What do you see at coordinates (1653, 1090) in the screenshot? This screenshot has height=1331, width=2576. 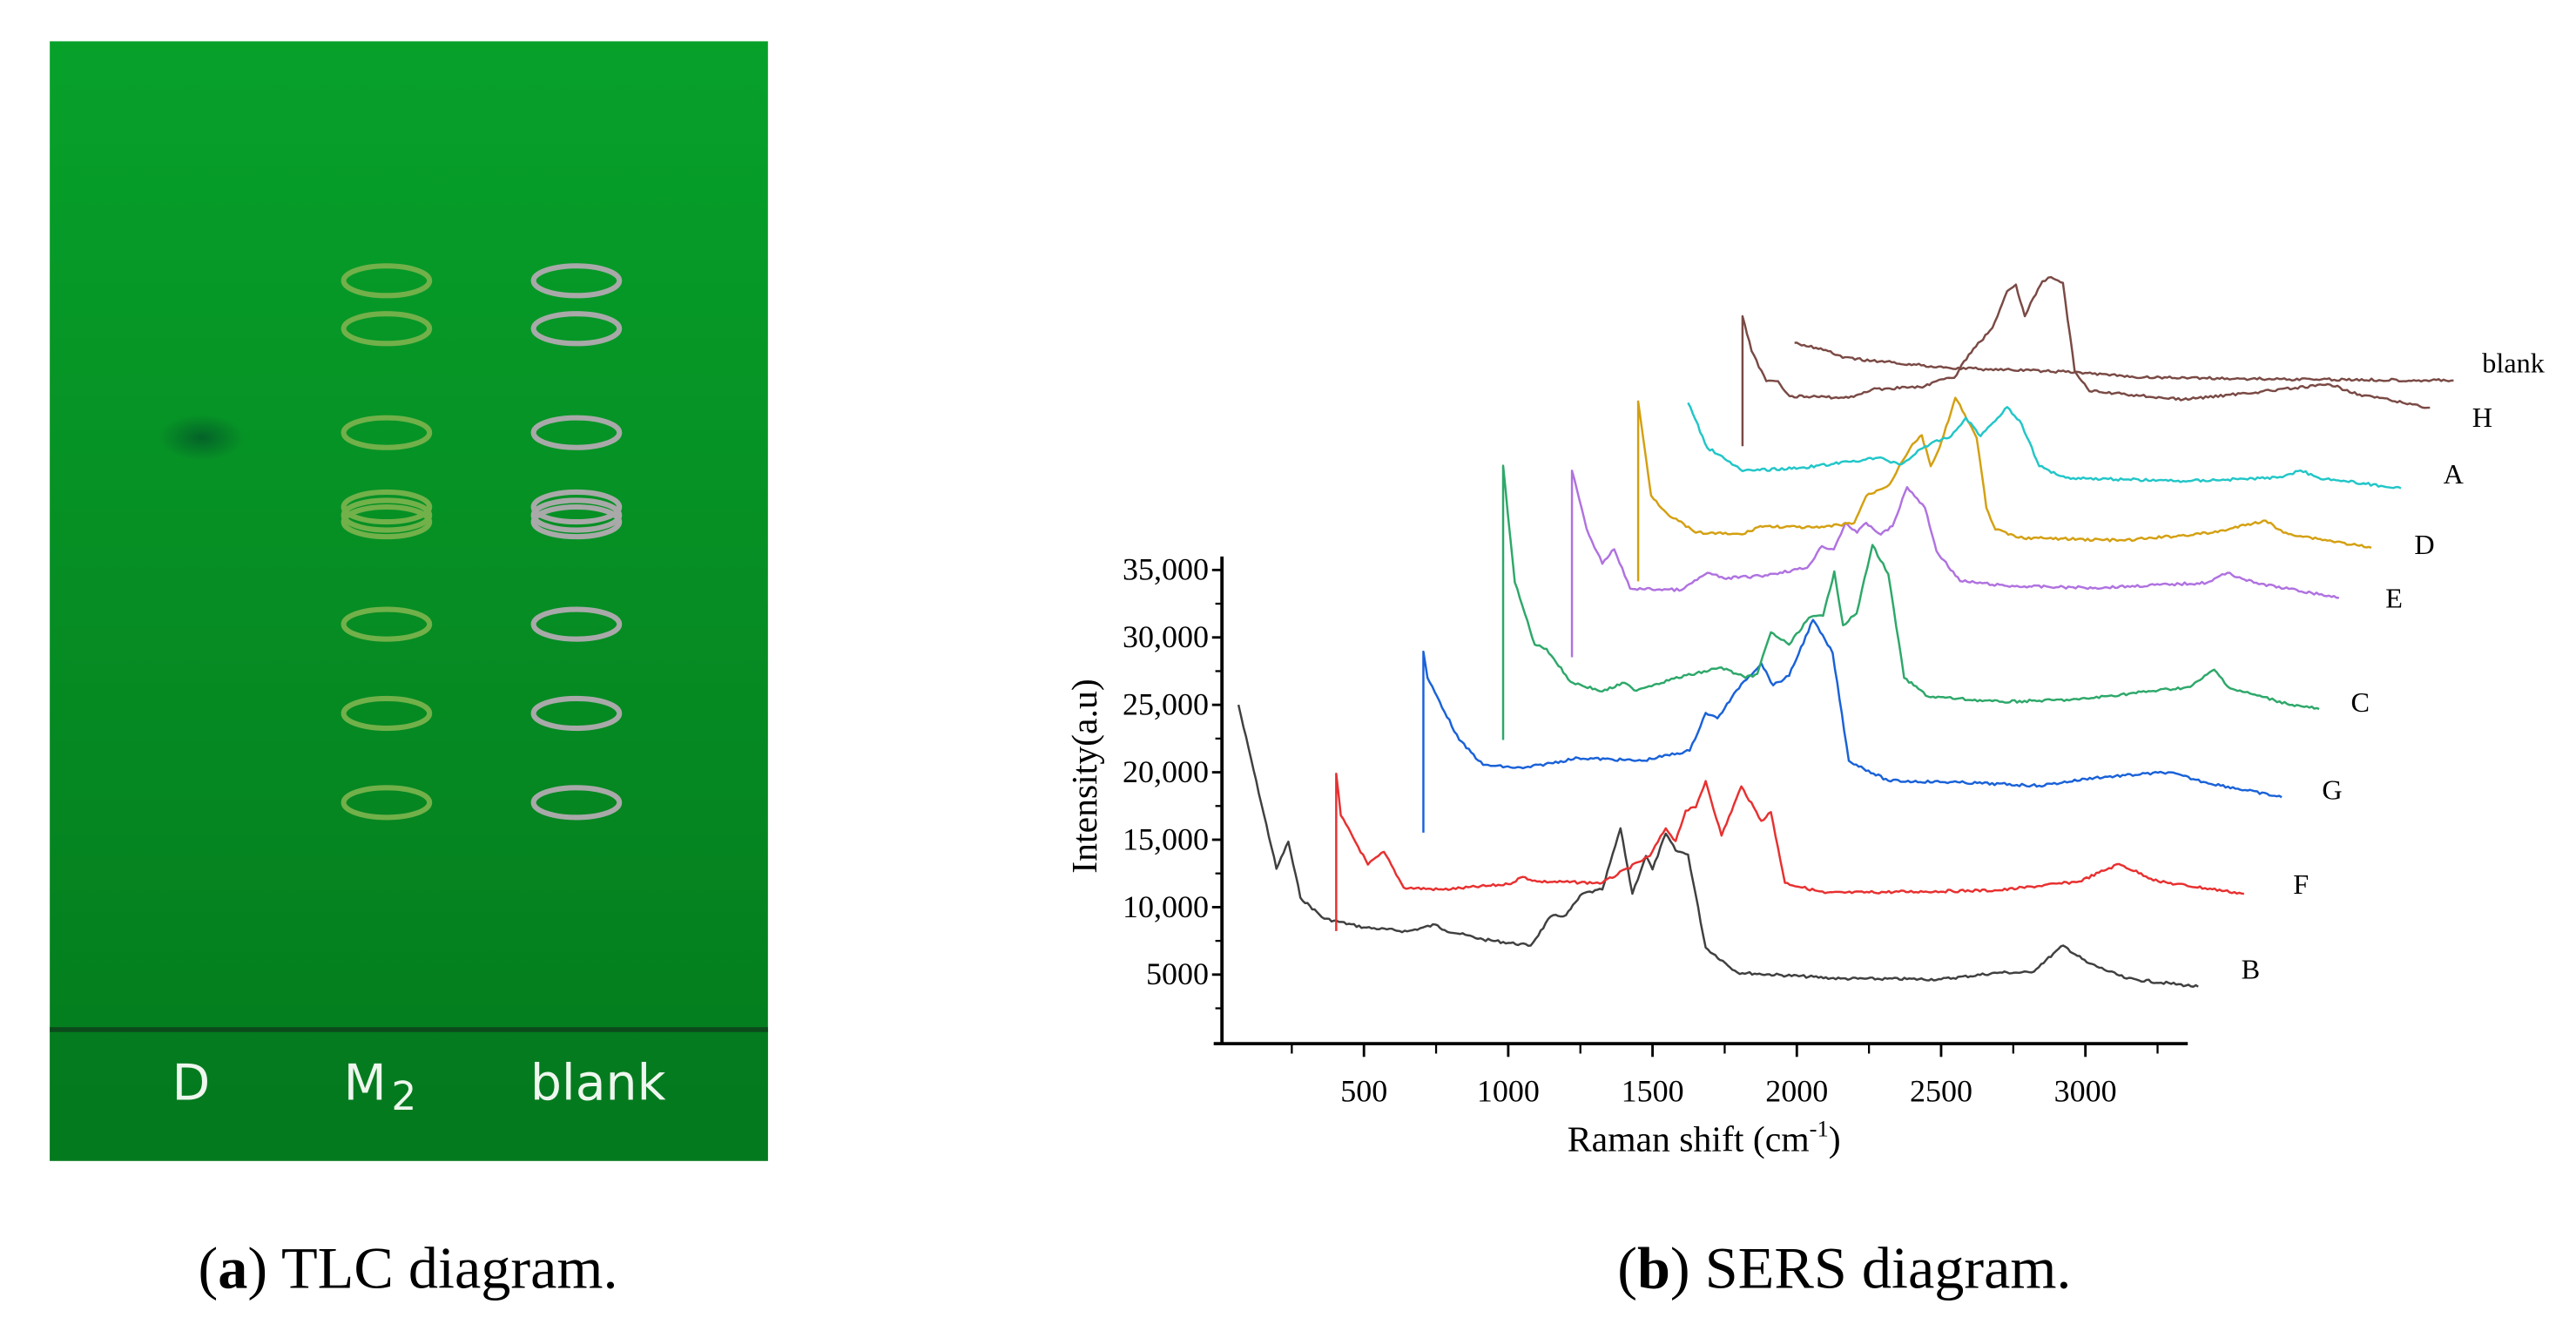 I see `x-tick-label: 1500` at bounding box center [1653, 1090].